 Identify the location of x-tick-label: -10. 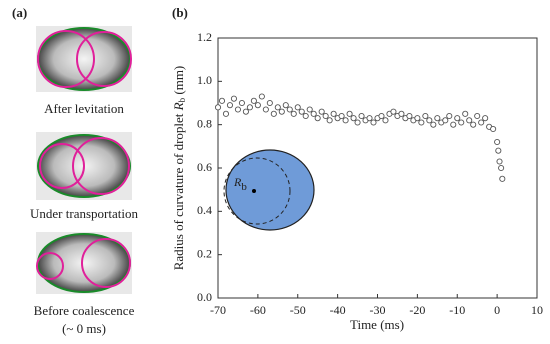
(457, 310).